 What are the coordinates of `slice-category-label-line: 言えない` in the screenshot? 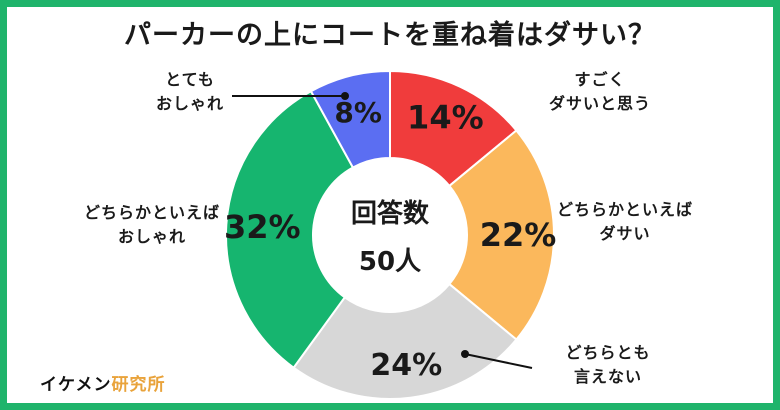 It's located at (607, 376).